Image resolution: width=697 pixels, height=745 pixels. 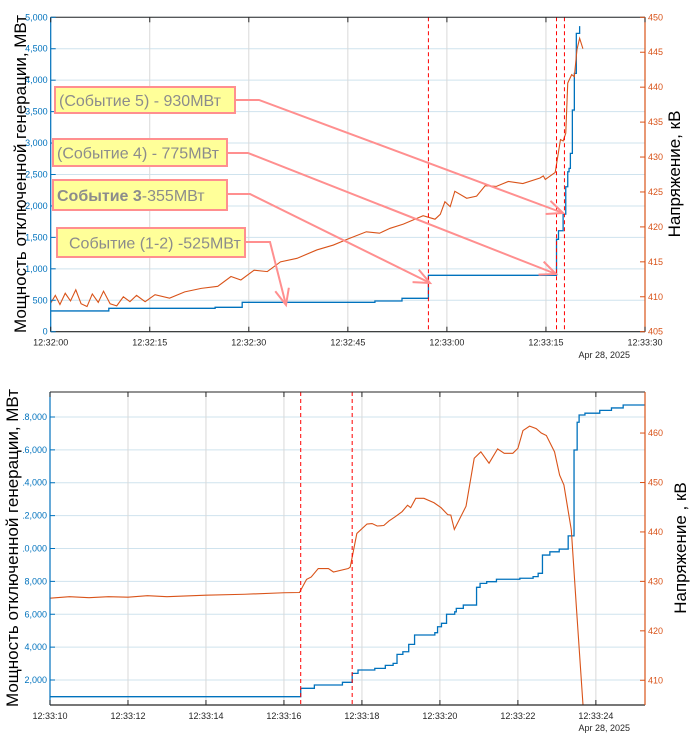 I want to click on annotation-label-text: (Событие 5) - 930МВт, so click(x=140, y=101).